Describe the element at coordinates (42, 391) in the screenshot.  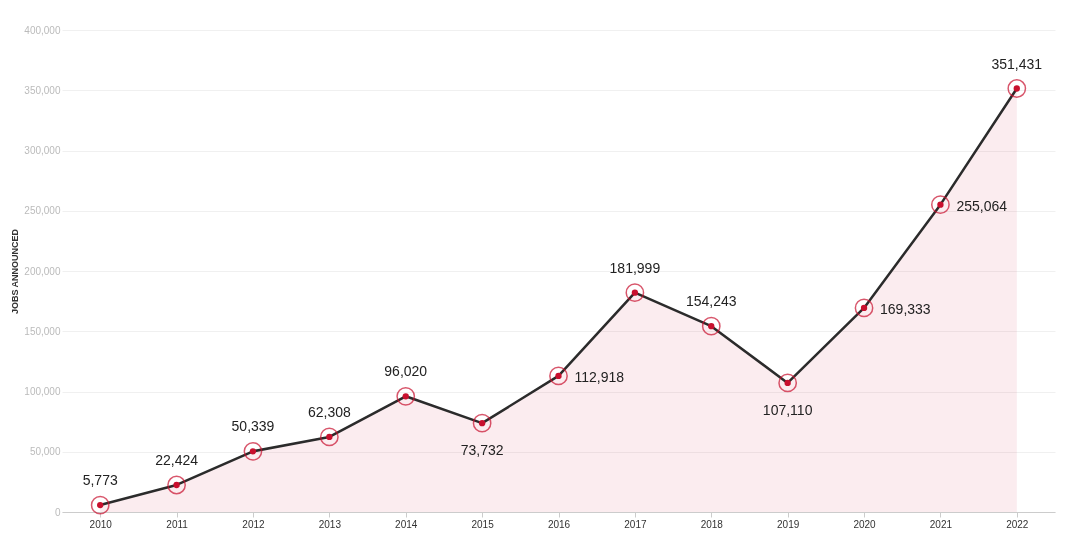
I see `y-tick-label: 100,000` at that location.